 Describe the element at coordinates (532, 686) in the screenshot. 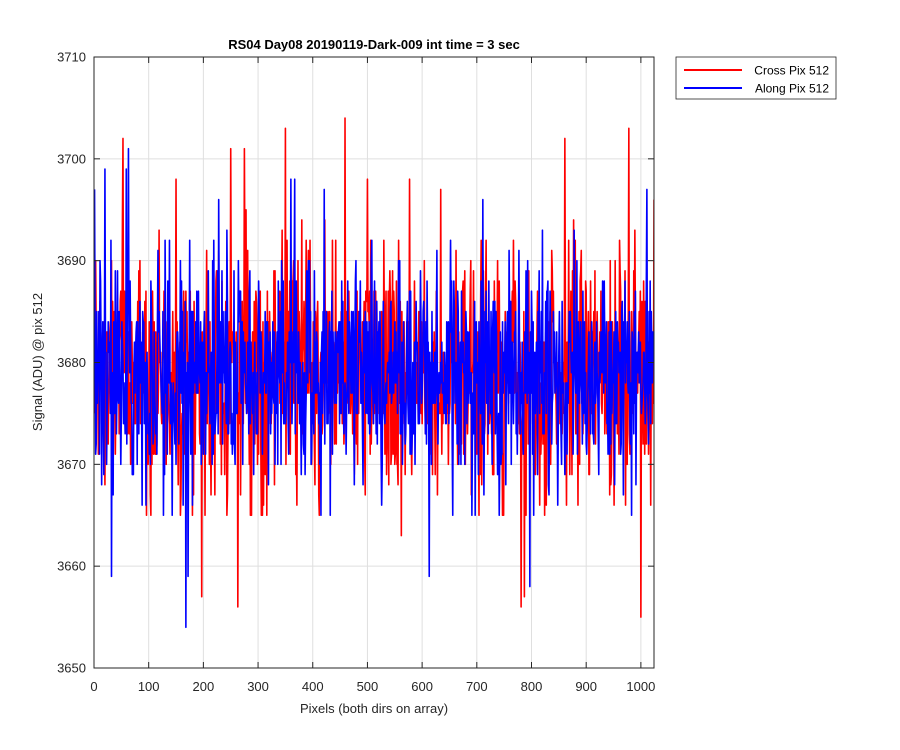

I see `x-tick-label: 800` at that location.